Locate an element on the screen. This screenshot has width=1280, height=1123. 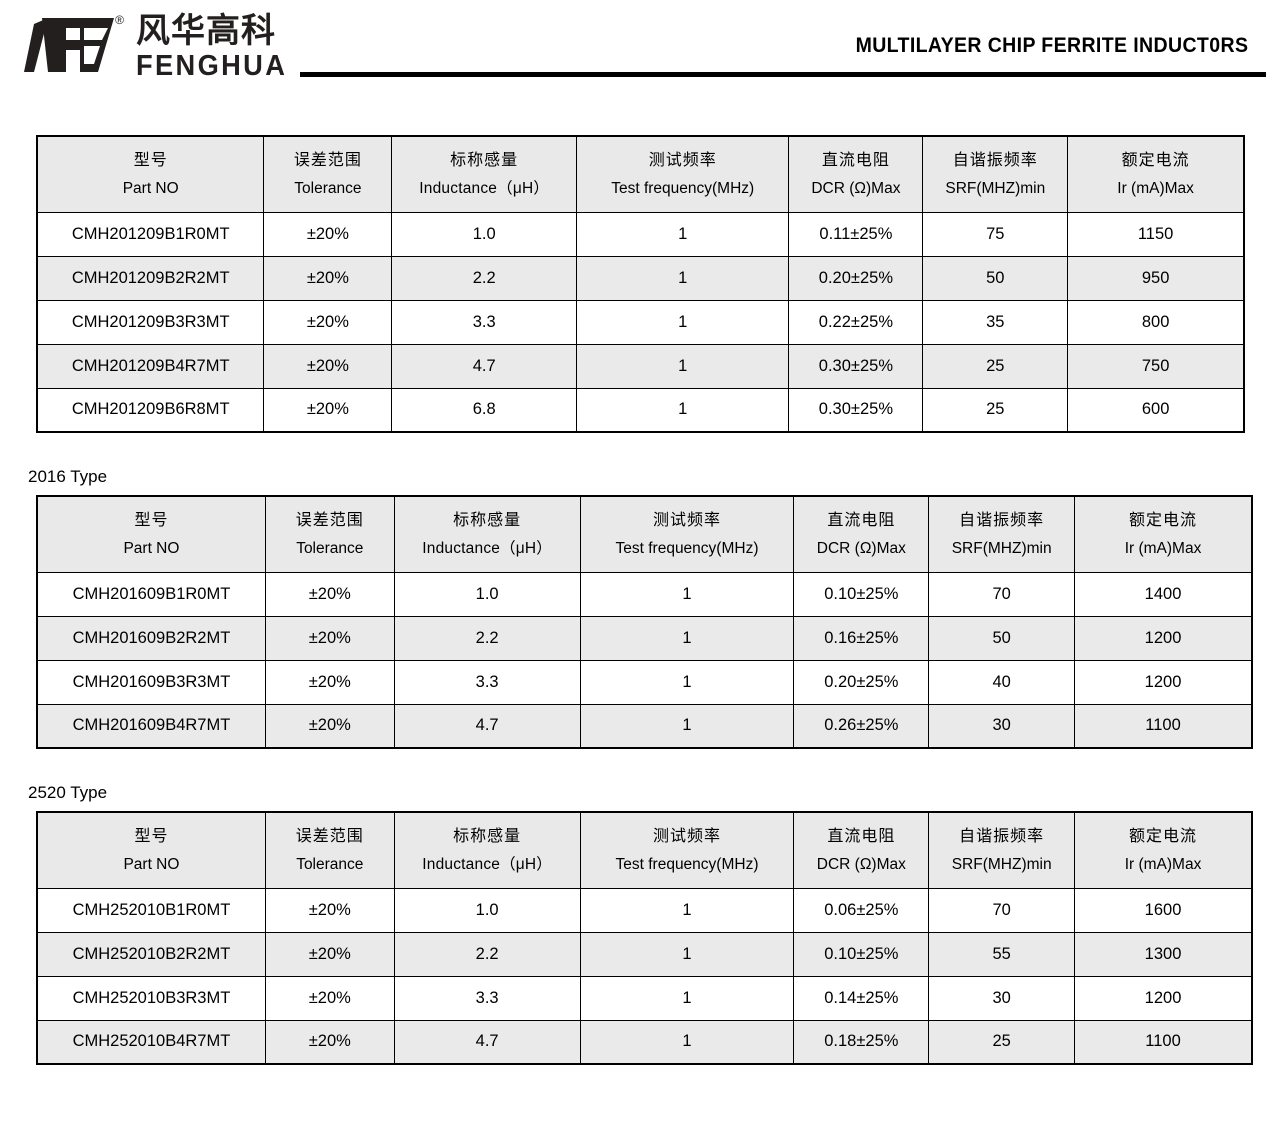
cell-part-no: CMH252010B4R7MT is located at coordinates (151, 1042).